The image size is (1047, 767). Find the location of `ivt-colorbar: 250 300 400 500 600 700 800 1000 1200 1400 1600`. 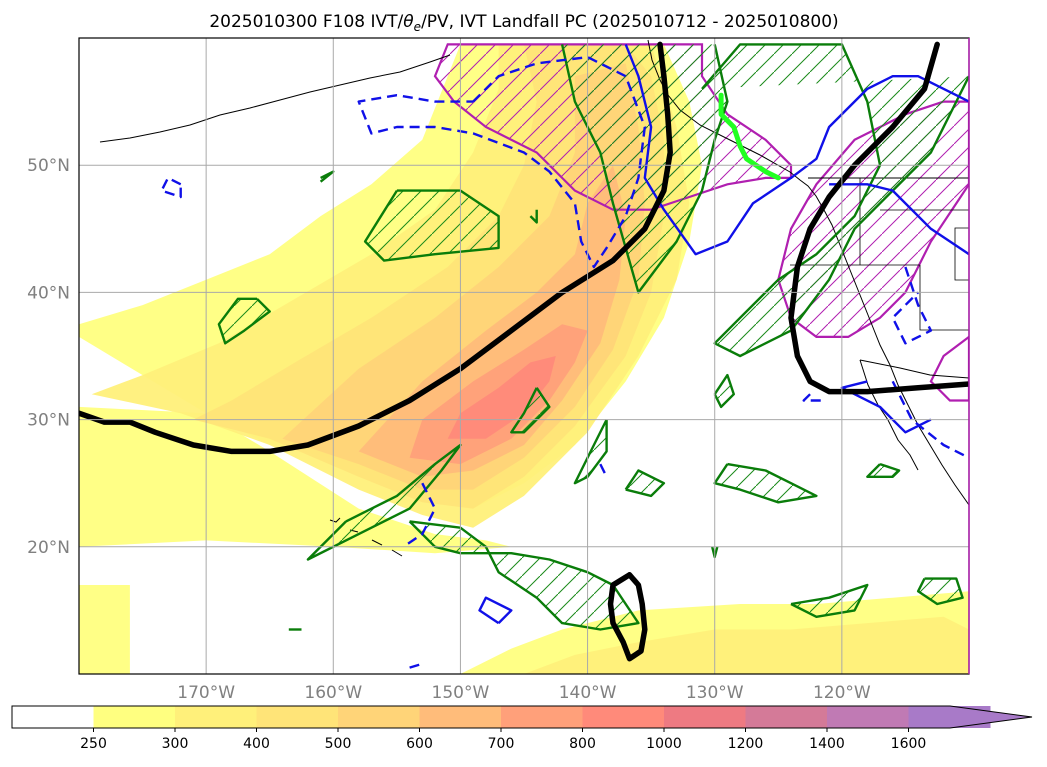

ivt-colorbar: 250 300 400 500 600 700 800 1000 1200 1400 1600 is located at coordinates (522, 728).